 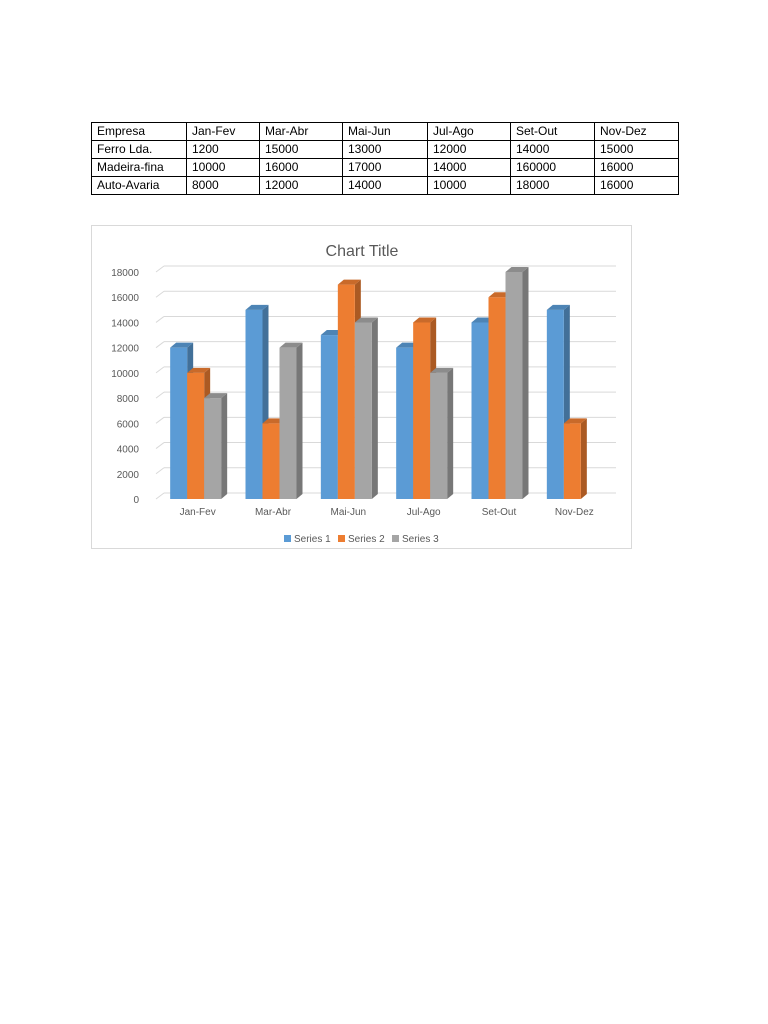 I want to click on table-row: Ferro Lda. 1200 15000 13000 12000 14000 15000, so click(x=385, y=149).